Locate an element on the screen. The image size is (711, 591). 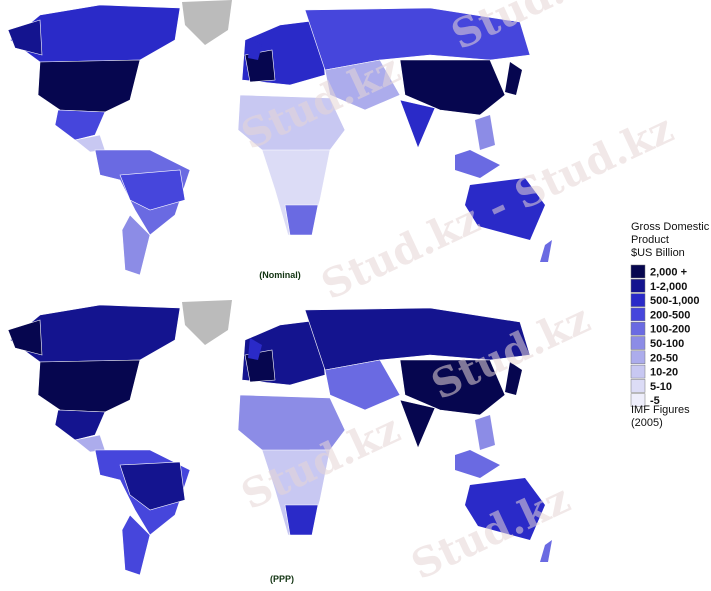
legend-label: 200-500 is located at coordinates (670, 315).